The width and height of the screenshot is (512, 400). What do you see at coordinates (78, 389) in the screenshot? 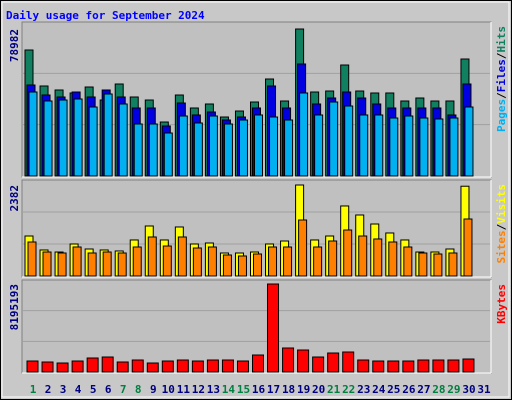
I see `x-tick-label: 4` at bounding box center [78, 389].